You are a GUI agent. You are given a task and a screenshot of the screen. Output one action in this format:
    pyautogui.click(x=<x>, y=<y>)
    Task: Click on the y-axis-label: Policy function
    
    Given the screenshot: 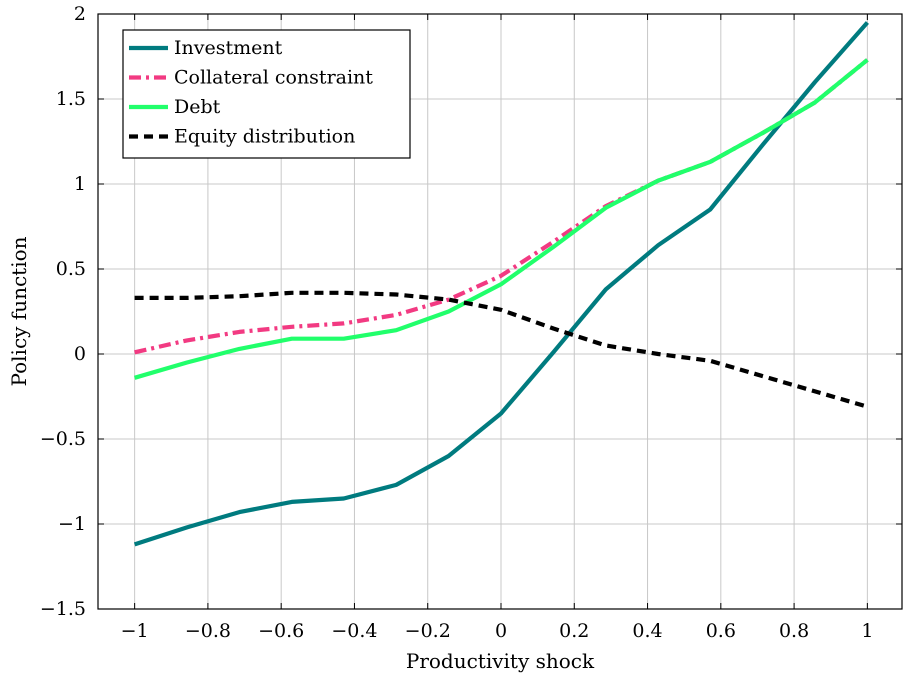 What is the action you would take?
    pyautogui.click(x=19, y=311)
    